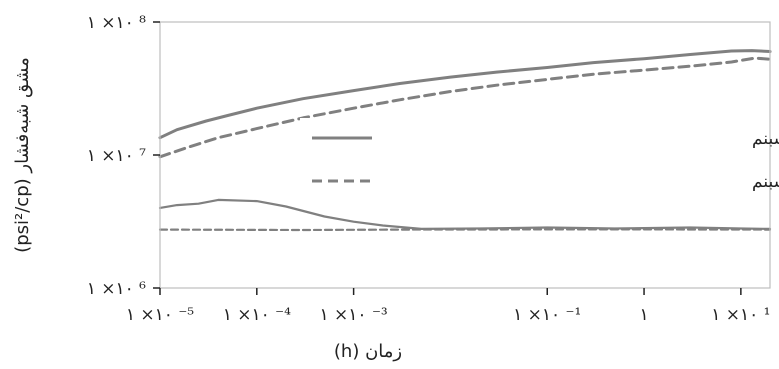 Image resolution: width=779 pixels, height=369 pixels. What do you see at coordinates (643, 315) in the screenshot?
I see `x-tick-label-5: ۱` at bounding box center [643, 315].